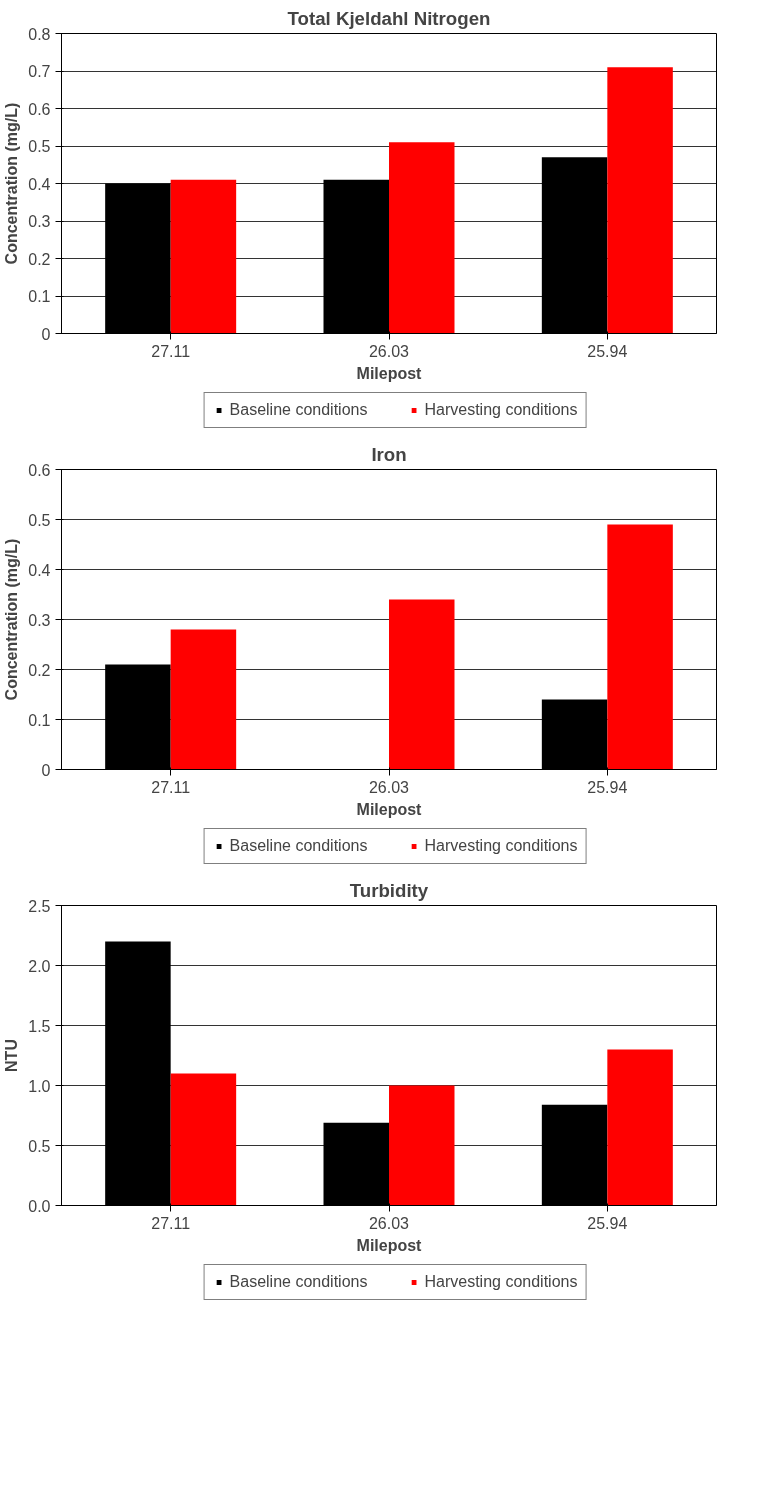 The height and width of the screenshot is (1489, 769). What do you see at coordinates (389, 18) in the screenshot?
I see `chart-title: Total Kjeldahl Nitrogen` at bounding box center [389, 18].